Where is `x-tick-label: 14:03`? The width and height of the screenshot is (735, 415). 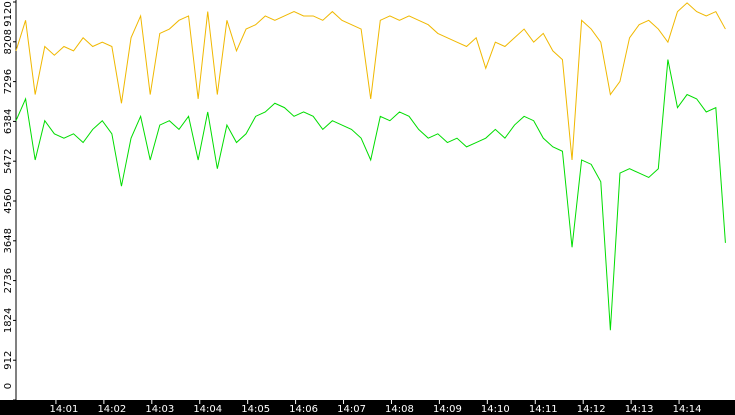 x-tick-label: 14:03 is located at coordinates (159, 409).